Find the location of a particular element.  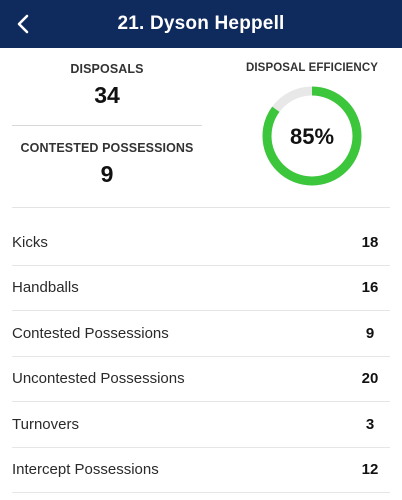

stat-row-value: 12 is located at coordinates (370, 470).